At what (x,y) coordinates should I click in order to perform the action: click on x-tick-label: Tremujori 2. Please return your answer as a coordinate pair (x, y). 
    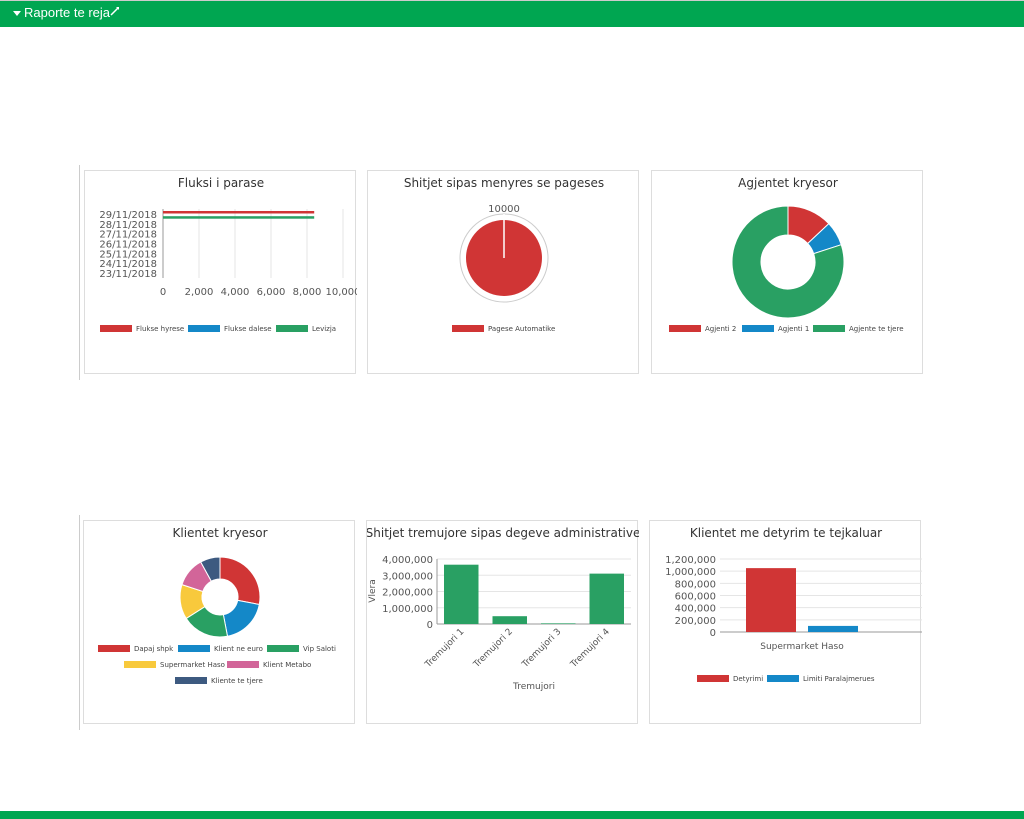
    Looking at the image, I should click on (492, 648).